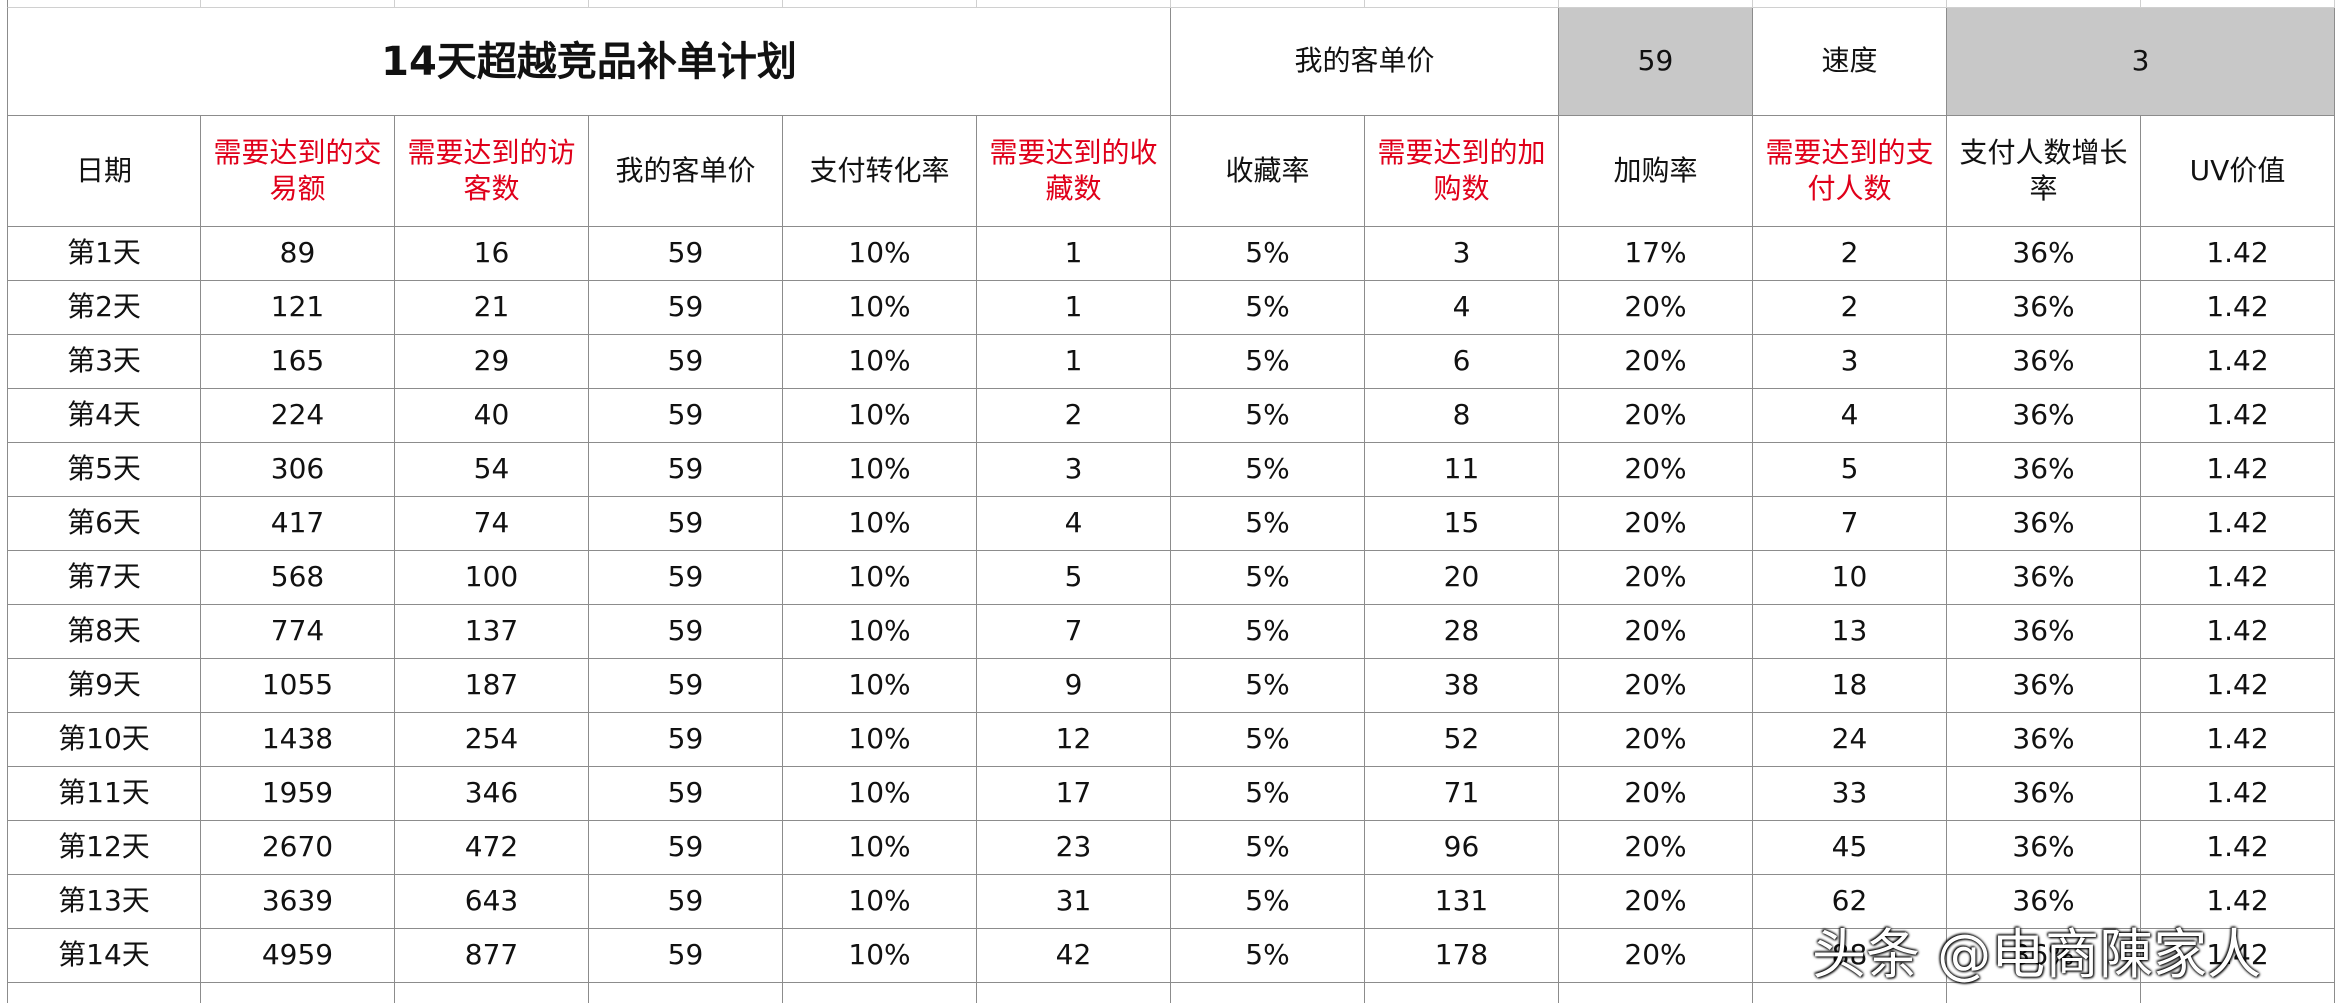  I want to click on table-cell: 1959, so click(298, 794).